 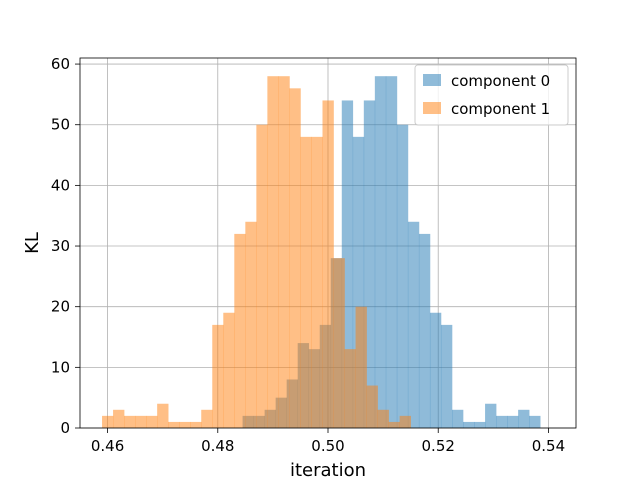 What do you see at coordinates (32, 243) in the screenshot?
I see `y-axis-label: KL` at bounding box center [32, 243].